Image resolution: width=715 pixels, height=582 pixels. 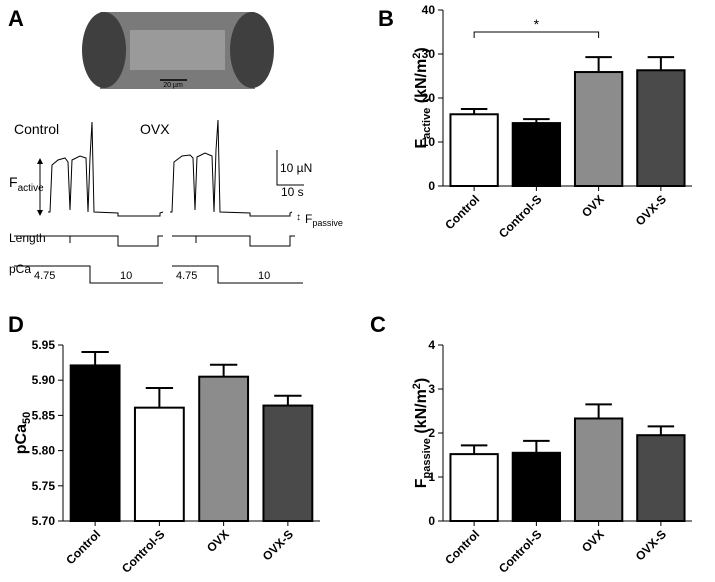 What do you see at coordinates (27, 418) in the screenshot?
I see `y-axis-label-part: 50` at bounding box center [27, 418].